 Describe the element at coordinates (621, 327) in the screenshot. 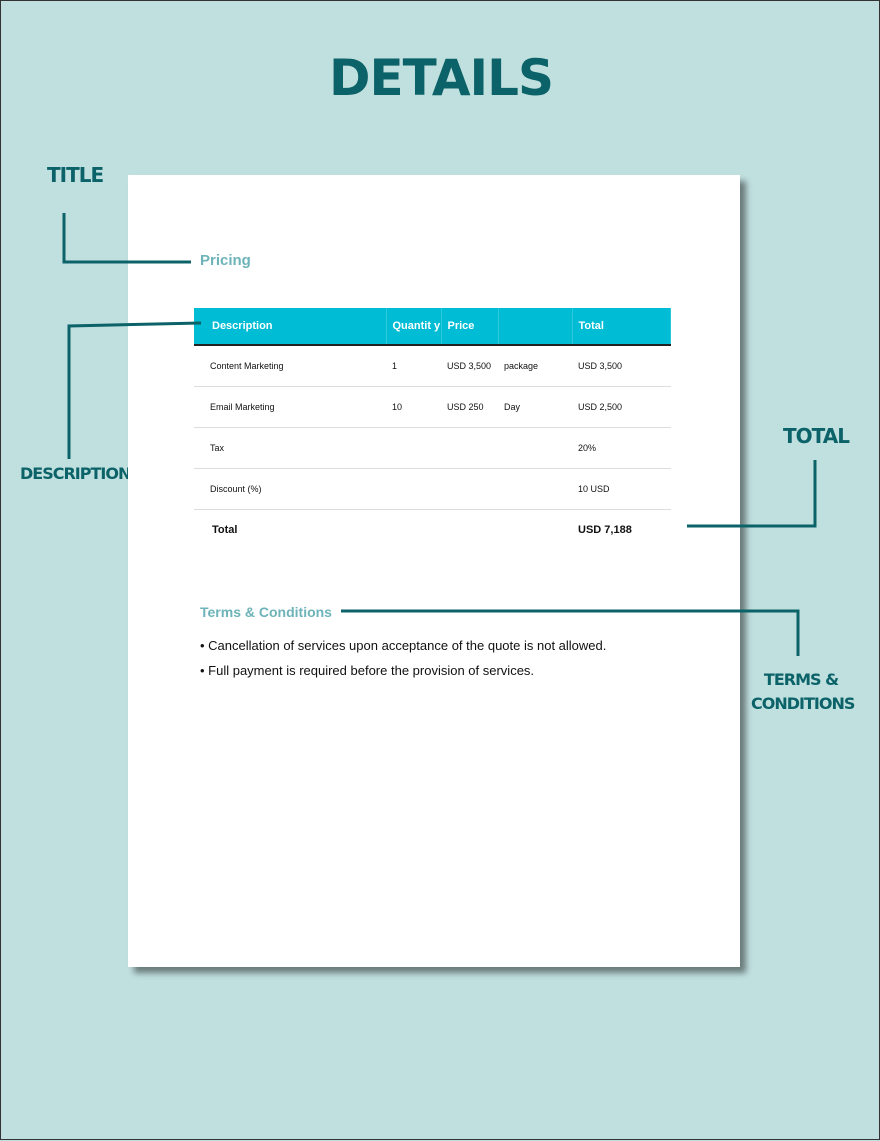

I see `header-total: Total` at that location.